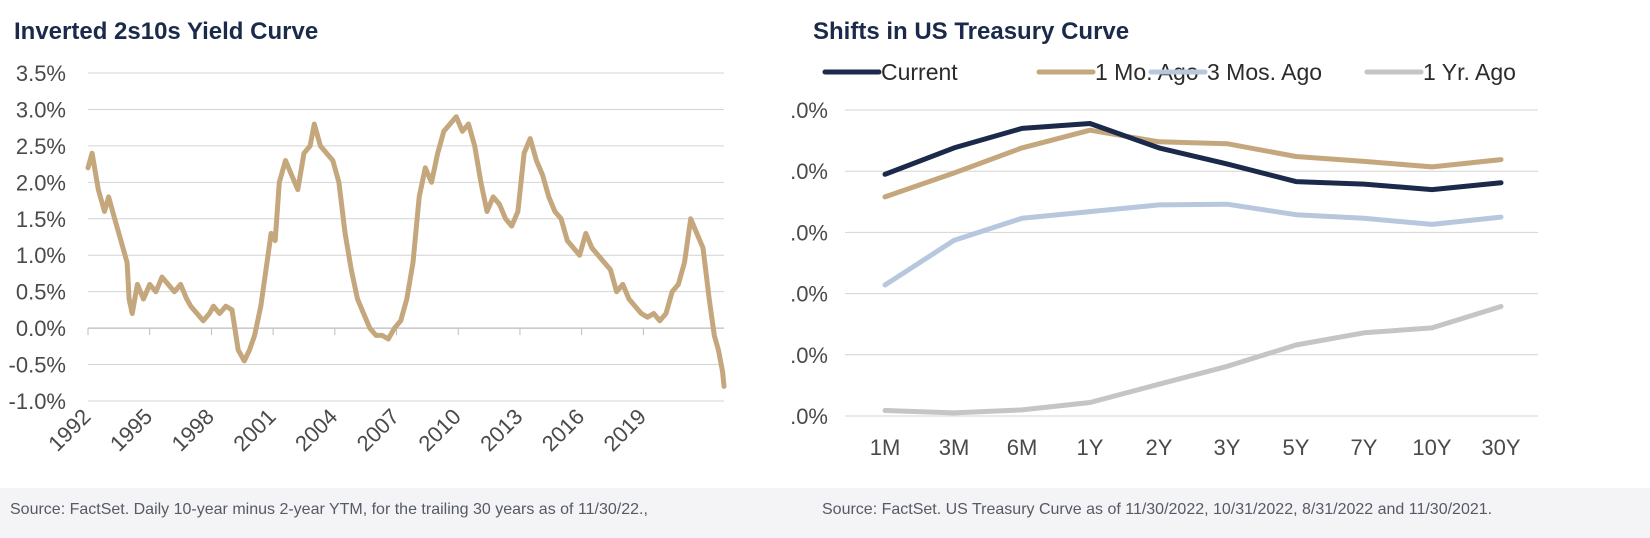 Image resolution: width=1650 pixels, height=538 pixels. I want to click on legend-label: 3 Mos. Ago, so click(1264, 72).